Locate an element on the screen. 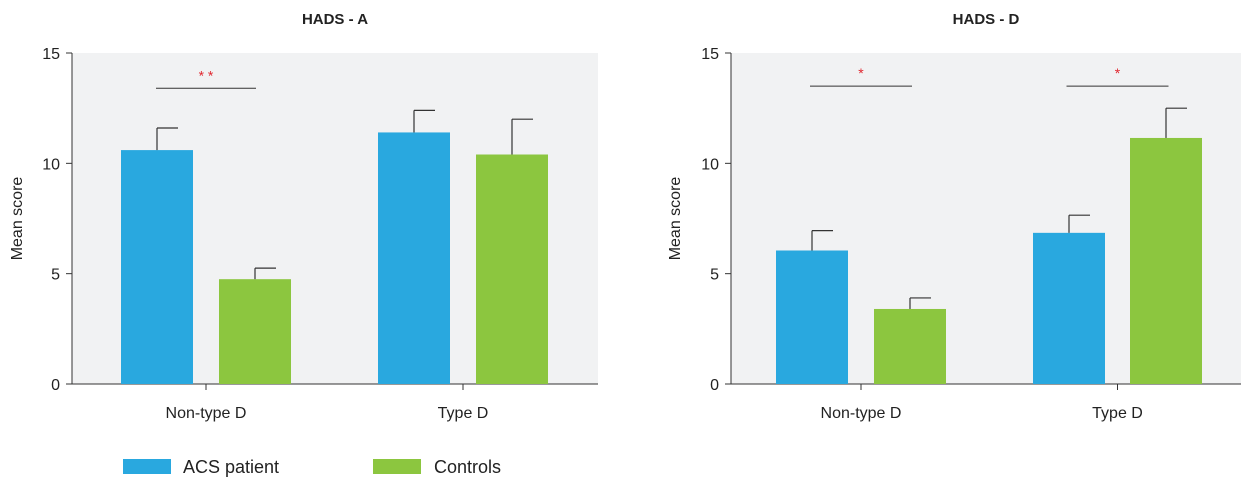 This screenshot has height=484, width=1248. legend-label-acs-patient: ACS patient is located at coordinates (231, 467).